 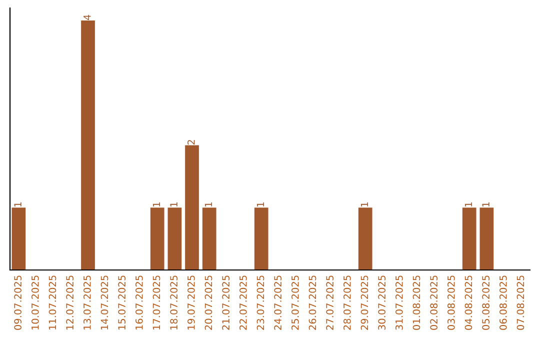 What do you see at coordinates (35, 303) in the screenshot?
I see `x-tick-label: 10.07.2025` at bounding box center [35, 303].